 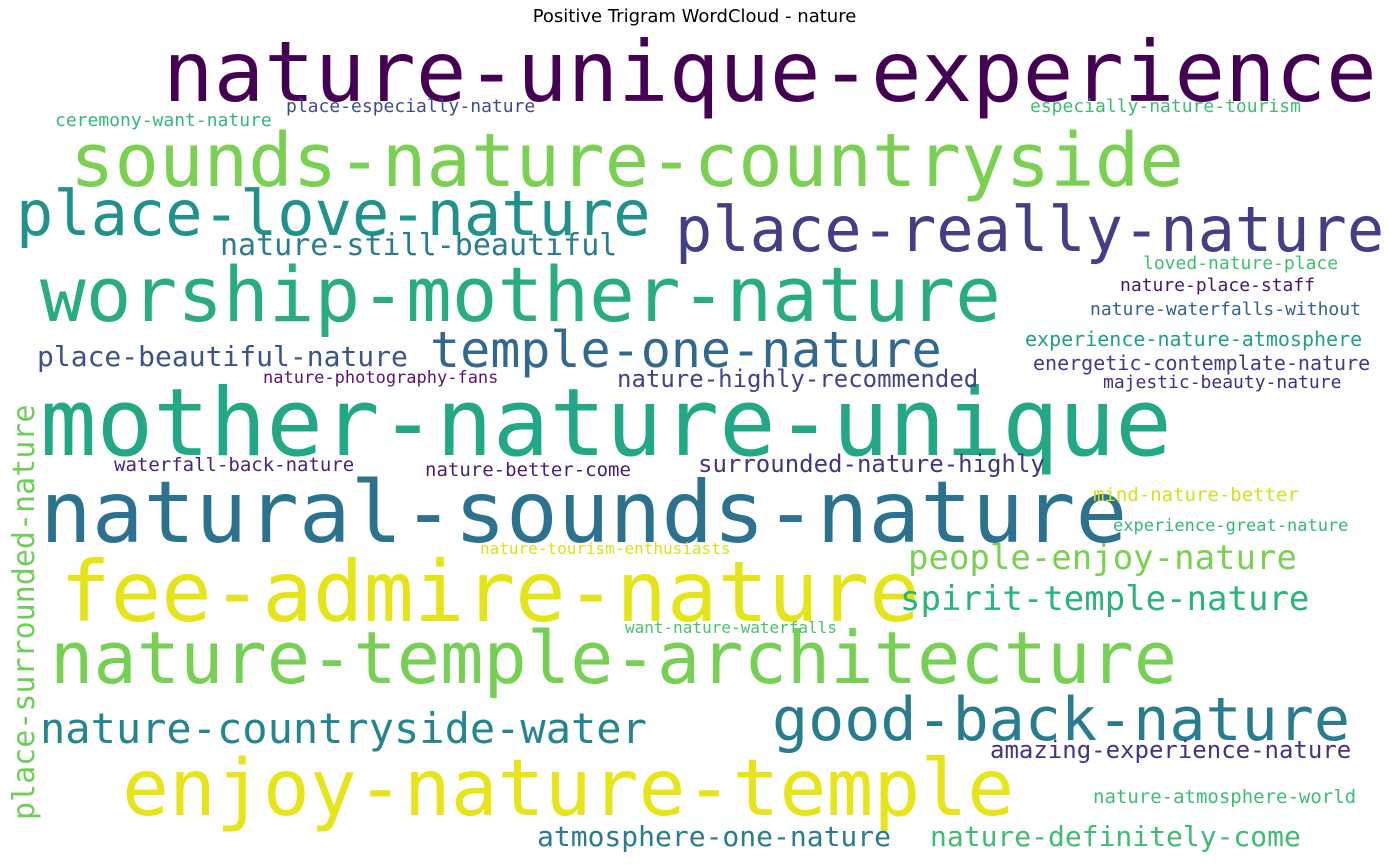 What do you see at coordinates (584, 513) in the screenshot?
I see `word-natural-sounds-nature: natural-sounds-nature` at bounding box center [584, 513].